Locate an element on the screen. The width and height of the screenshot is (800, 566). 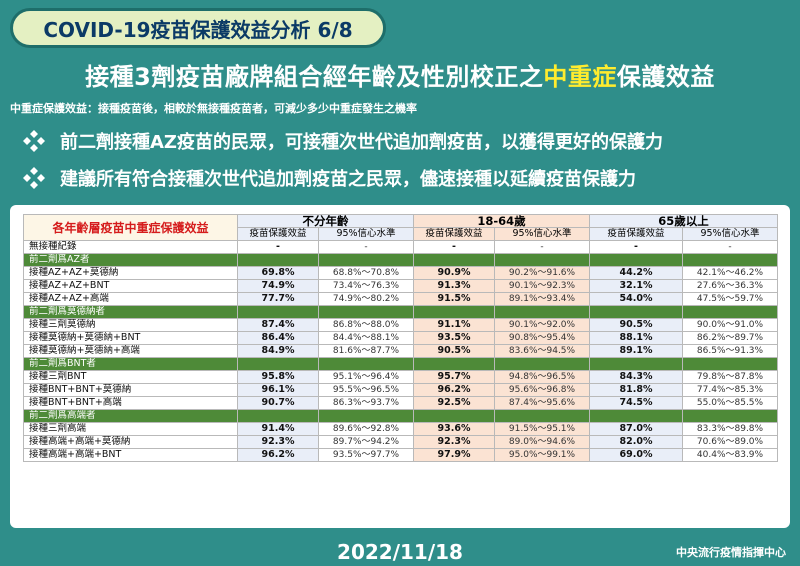
group-header-all-ages: 不分年齡 is located at coordinates (325, 221).